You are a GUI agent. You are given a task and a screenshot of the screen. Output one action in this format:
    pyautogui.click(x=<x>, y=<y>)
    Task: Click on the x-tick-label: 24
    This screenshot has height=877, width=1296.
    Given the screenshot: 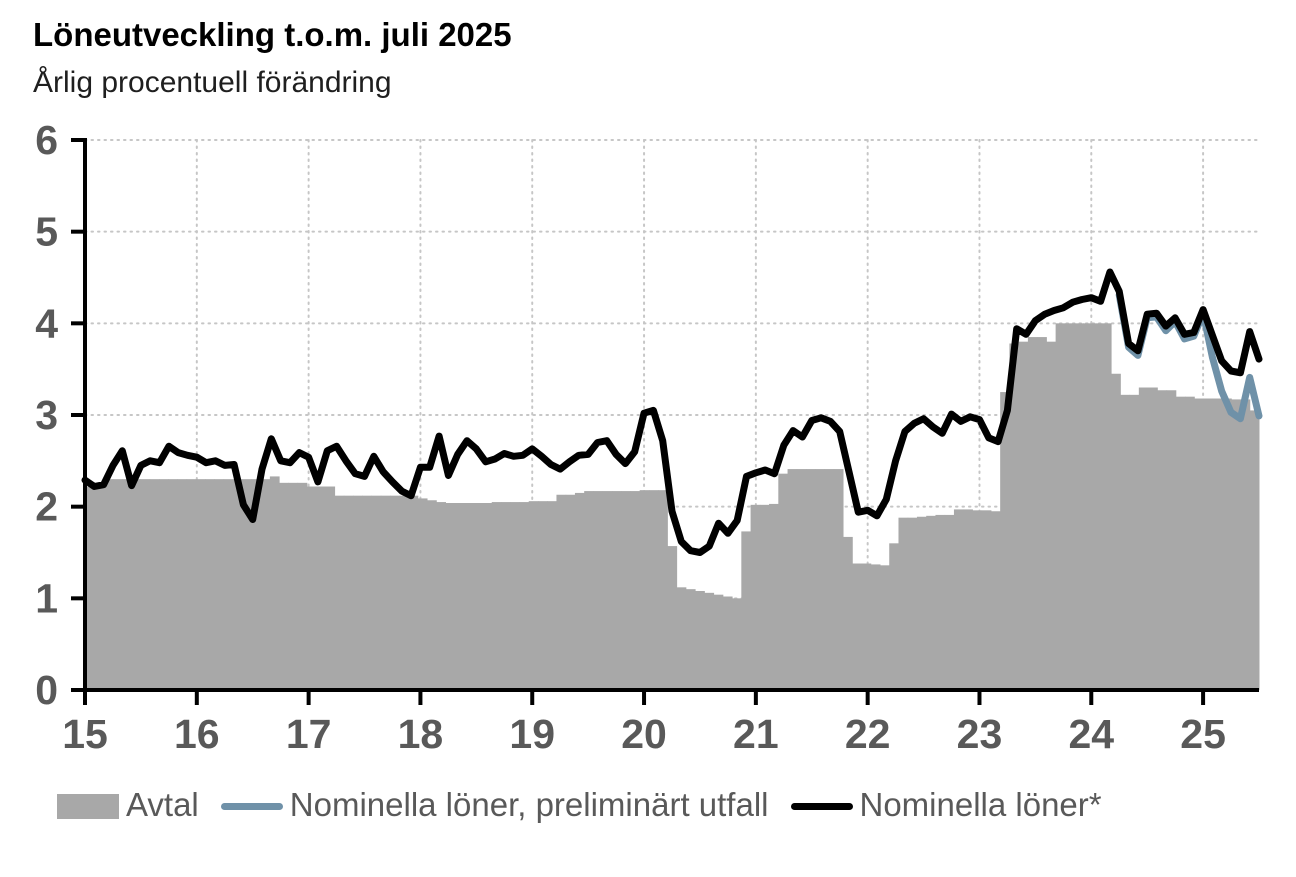 What is the action you would take?
    pyautogui.click(x=1091, y=734)
    